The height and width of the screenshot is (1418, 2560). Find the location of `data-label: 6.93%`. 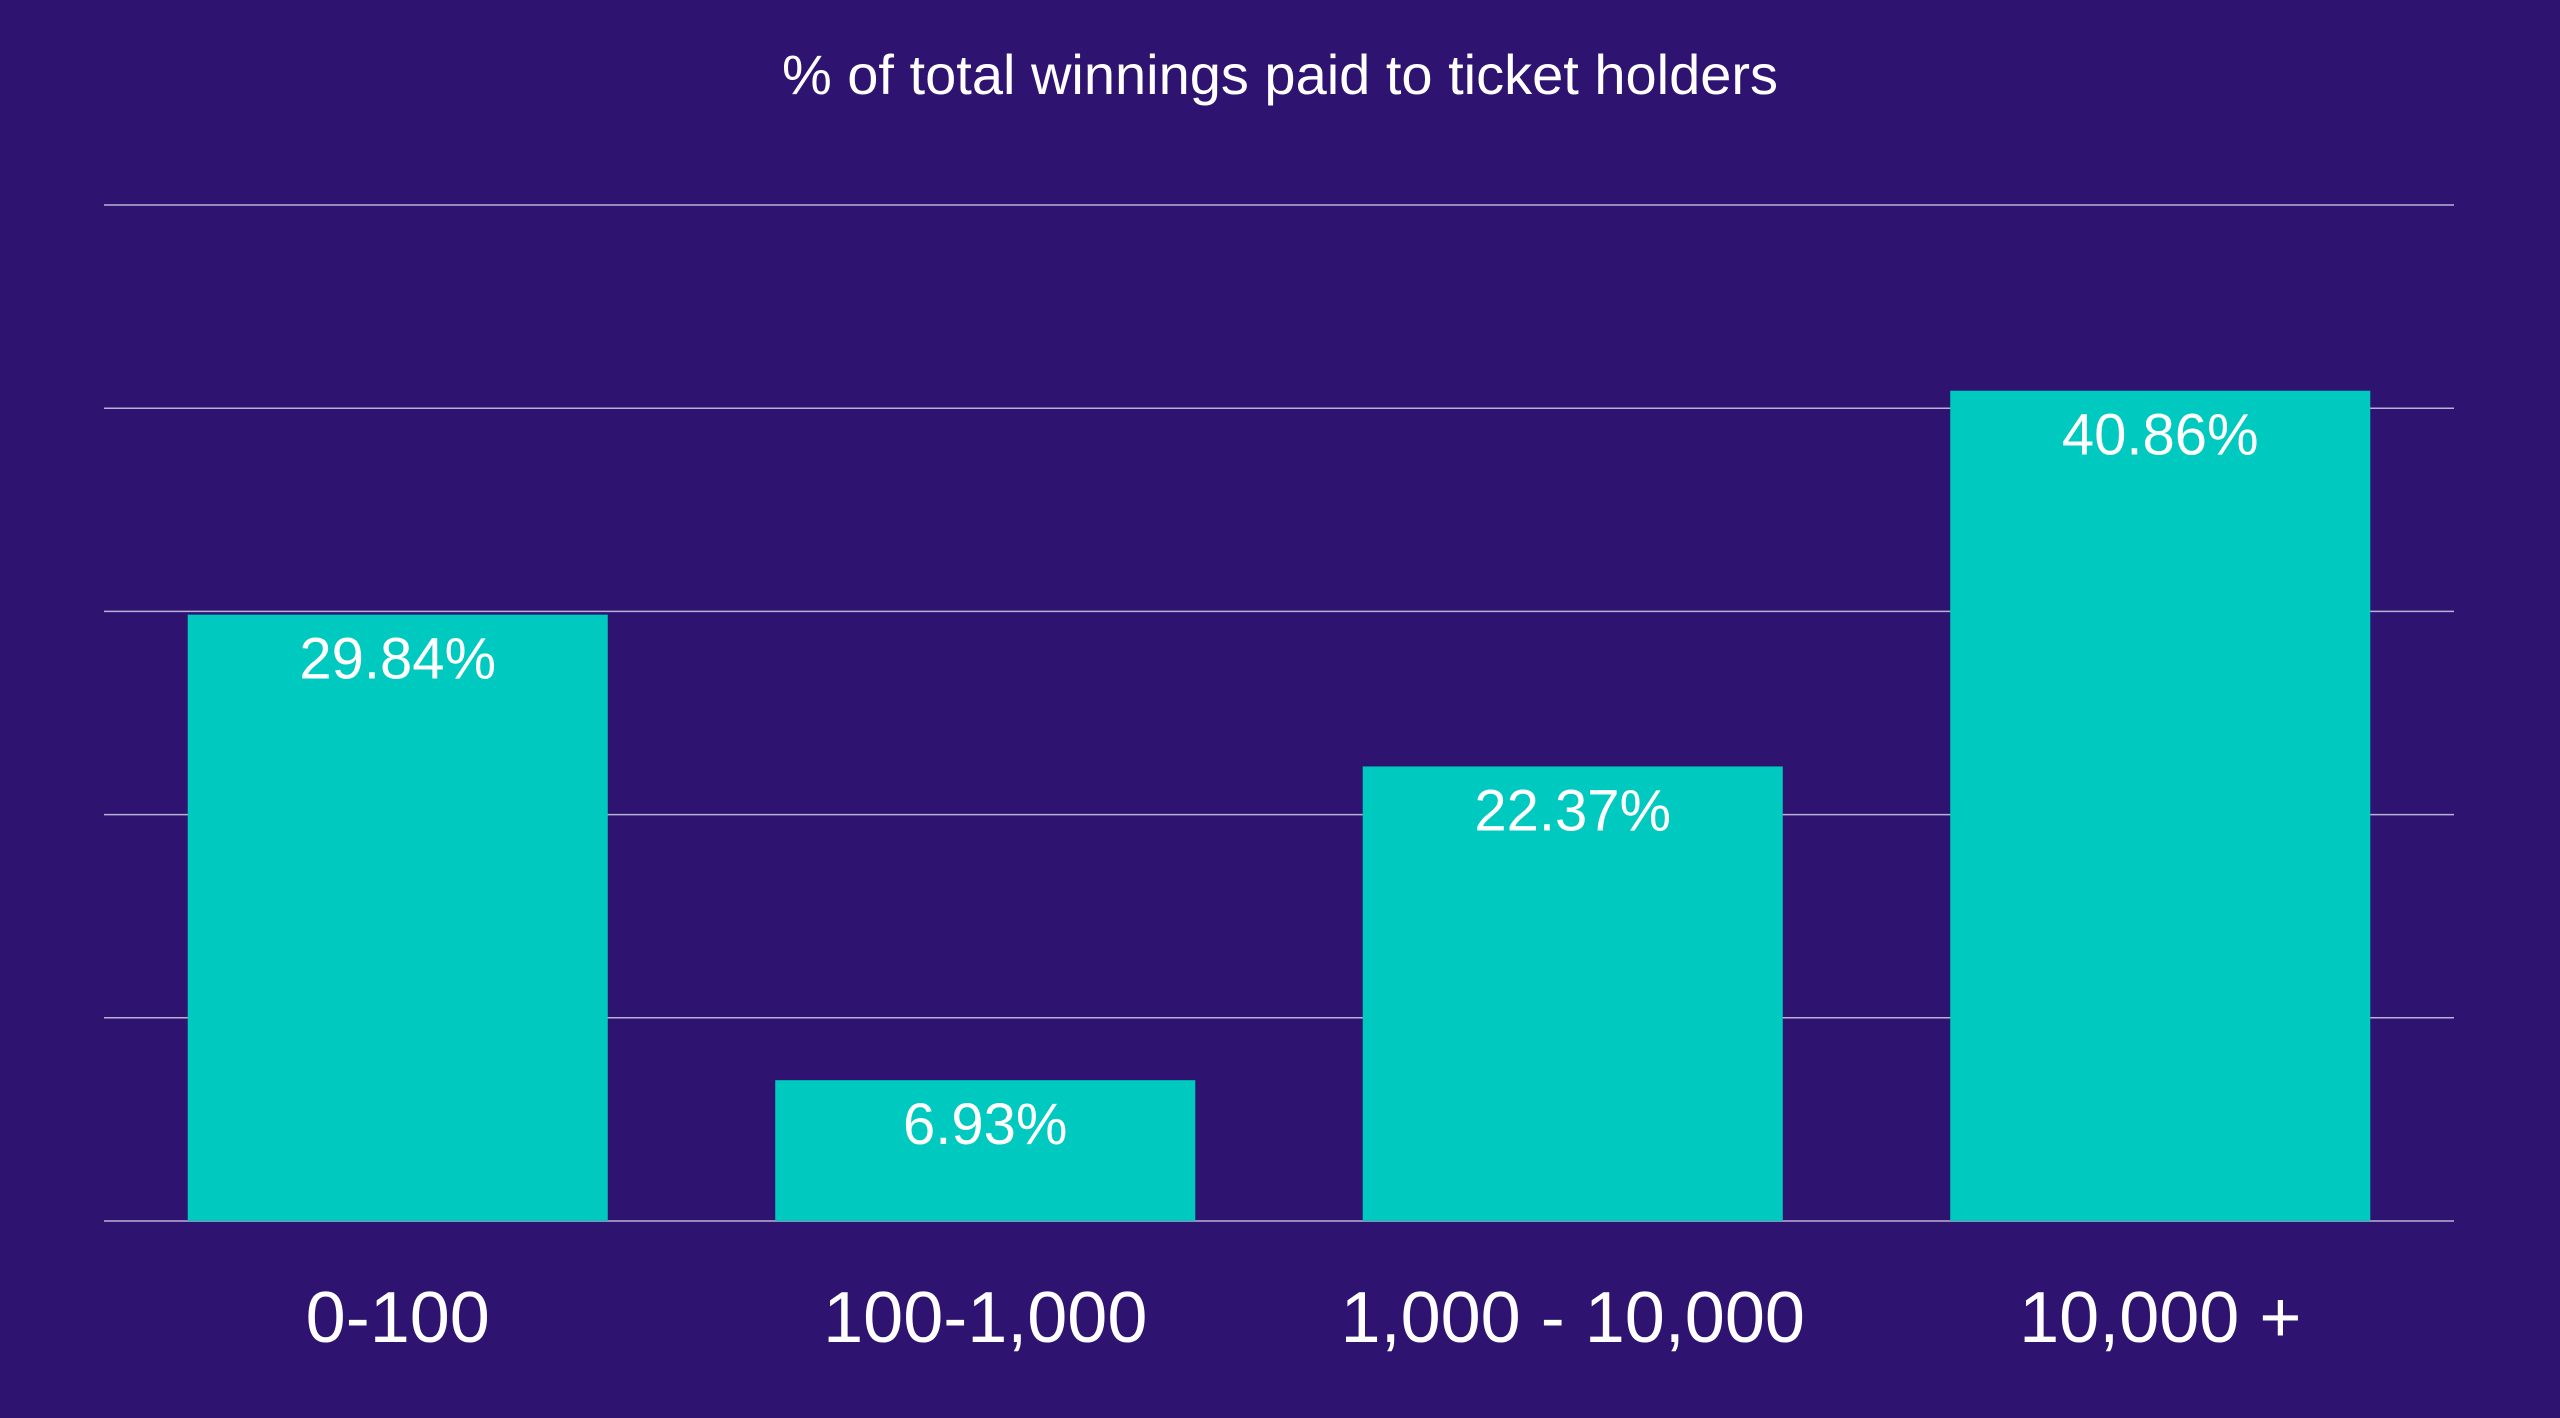

data-label: 6.93% is located at coordinates (985, 1124).